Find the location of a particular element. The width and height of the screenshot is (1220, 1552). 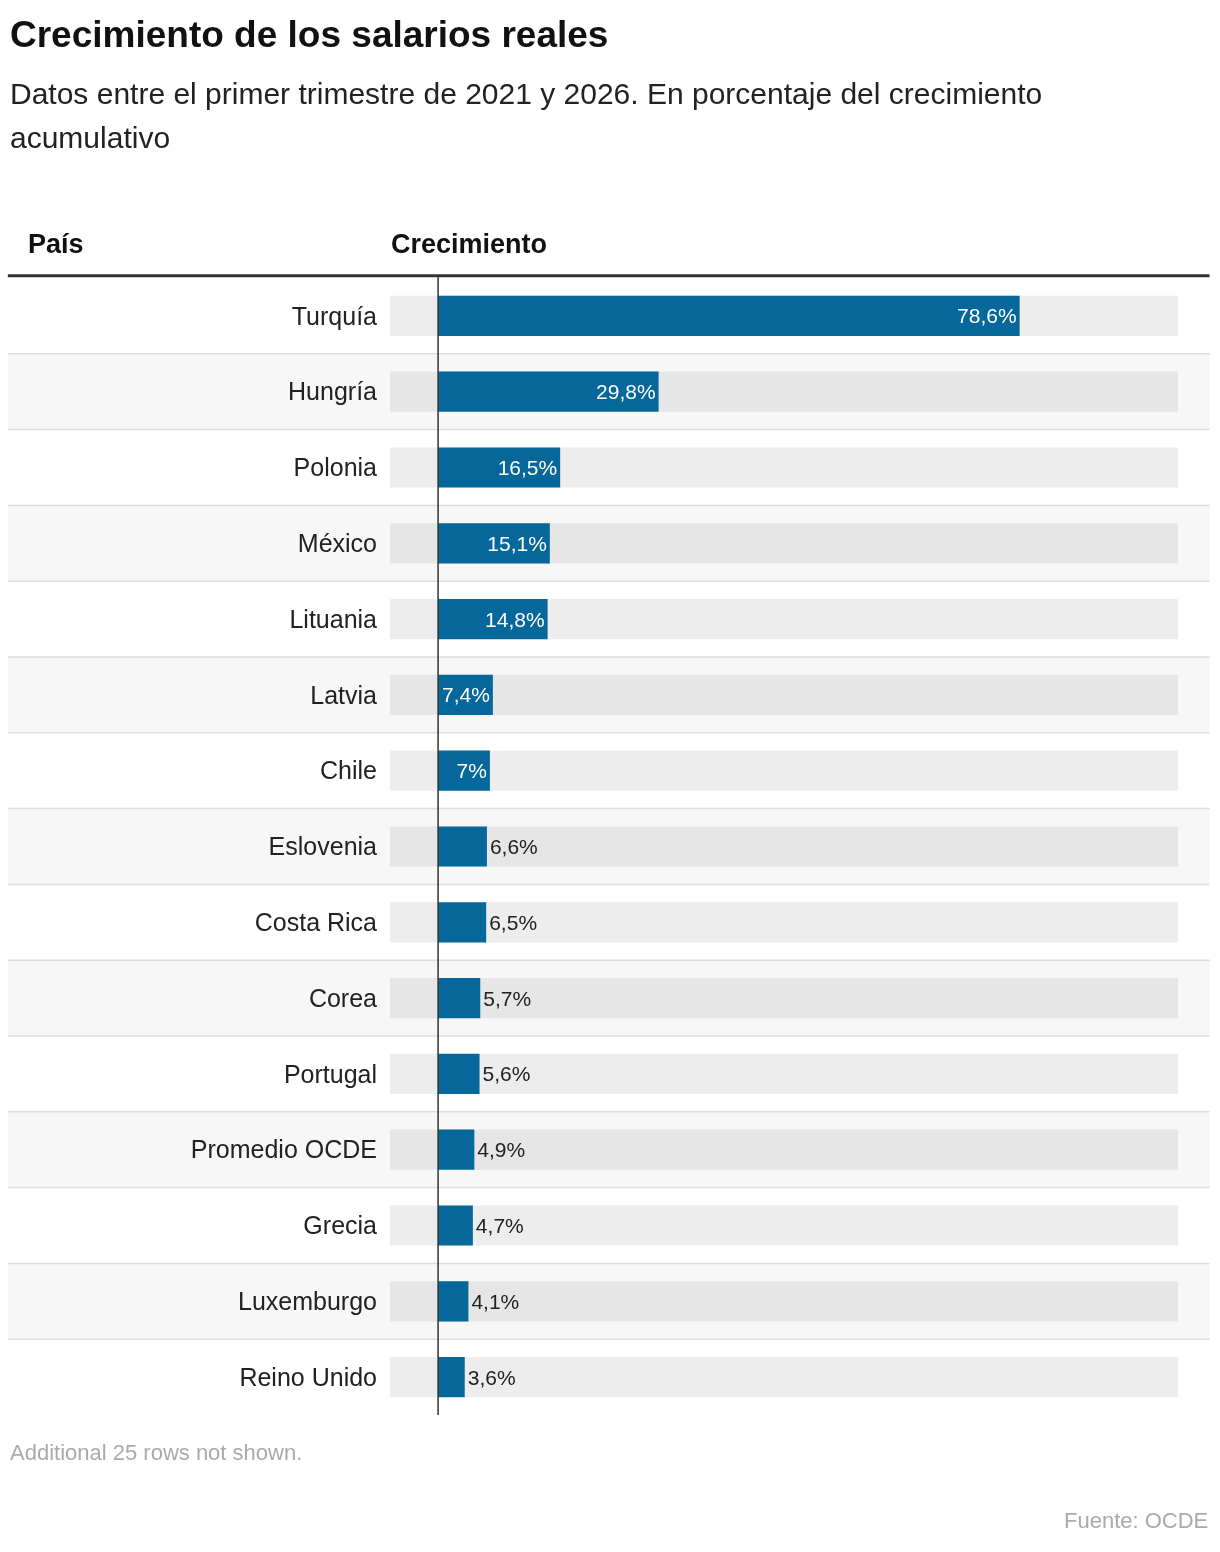

x-axis-title: Crecimiento is located at coordinates (469, 244).